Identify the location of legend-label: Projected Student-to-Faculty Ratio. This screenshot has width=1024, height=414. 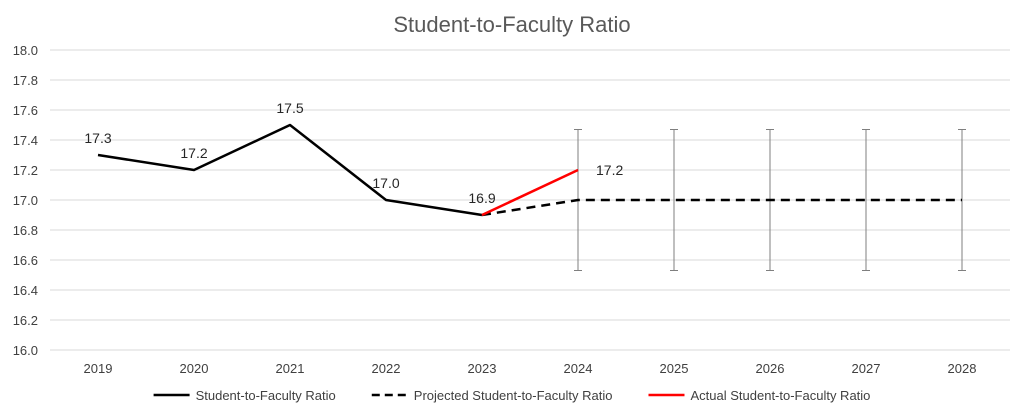
(513, 395).